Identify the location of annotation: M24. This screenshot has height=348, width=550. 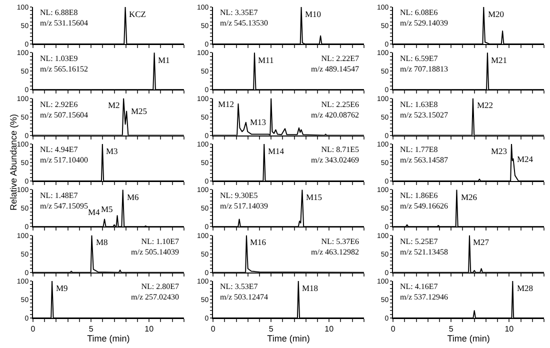
(525, 159).